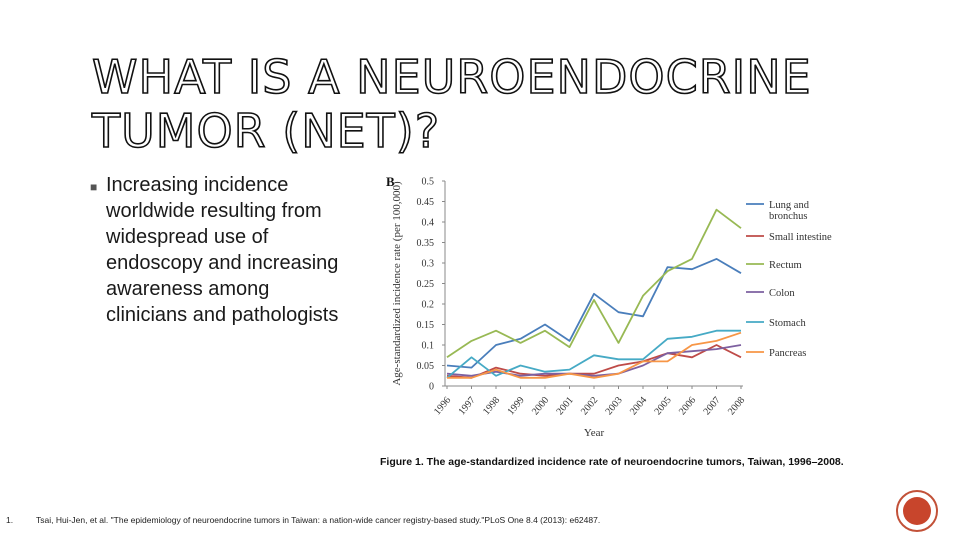 This screenshot has width=960, height=540. I want to click on x-tick-label: 2008, so click(736, 406).